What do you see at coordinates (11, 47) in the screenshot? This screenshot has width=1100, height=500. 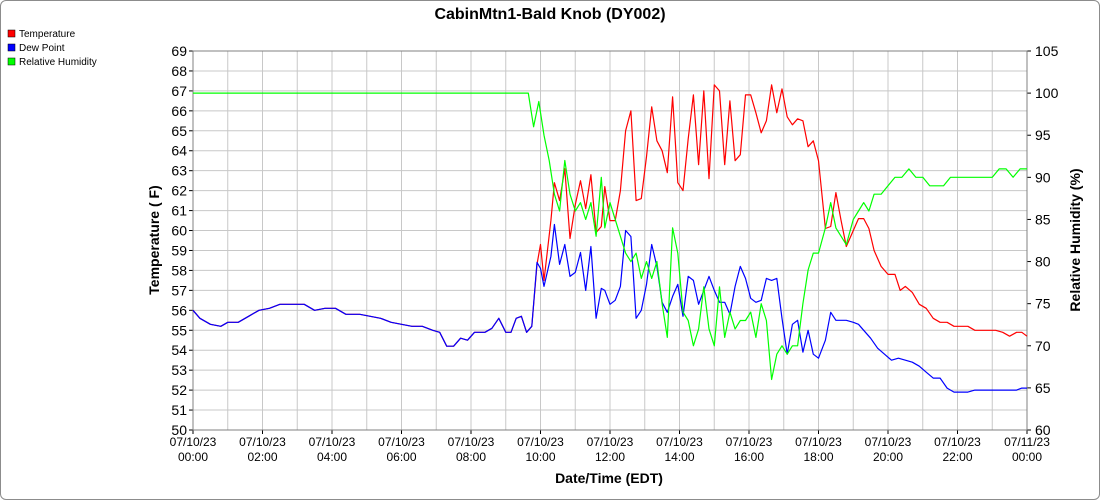 I see `legend-swatch-dew-point` at bounding box center [11, 47].